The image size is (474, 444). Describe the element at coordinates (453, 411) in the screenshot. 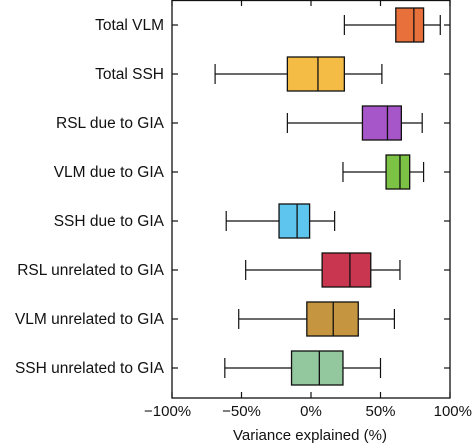

I see `x-tick-label: 100%` at that location.